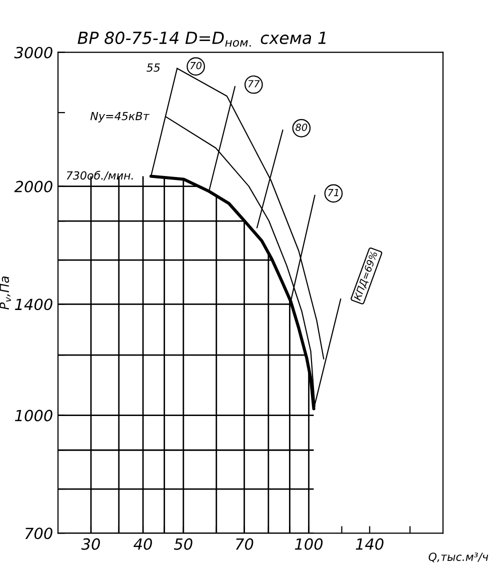 This screenshot has height=569, width=500. I want to click on y-tick-label: 1000, so click(33, 416).